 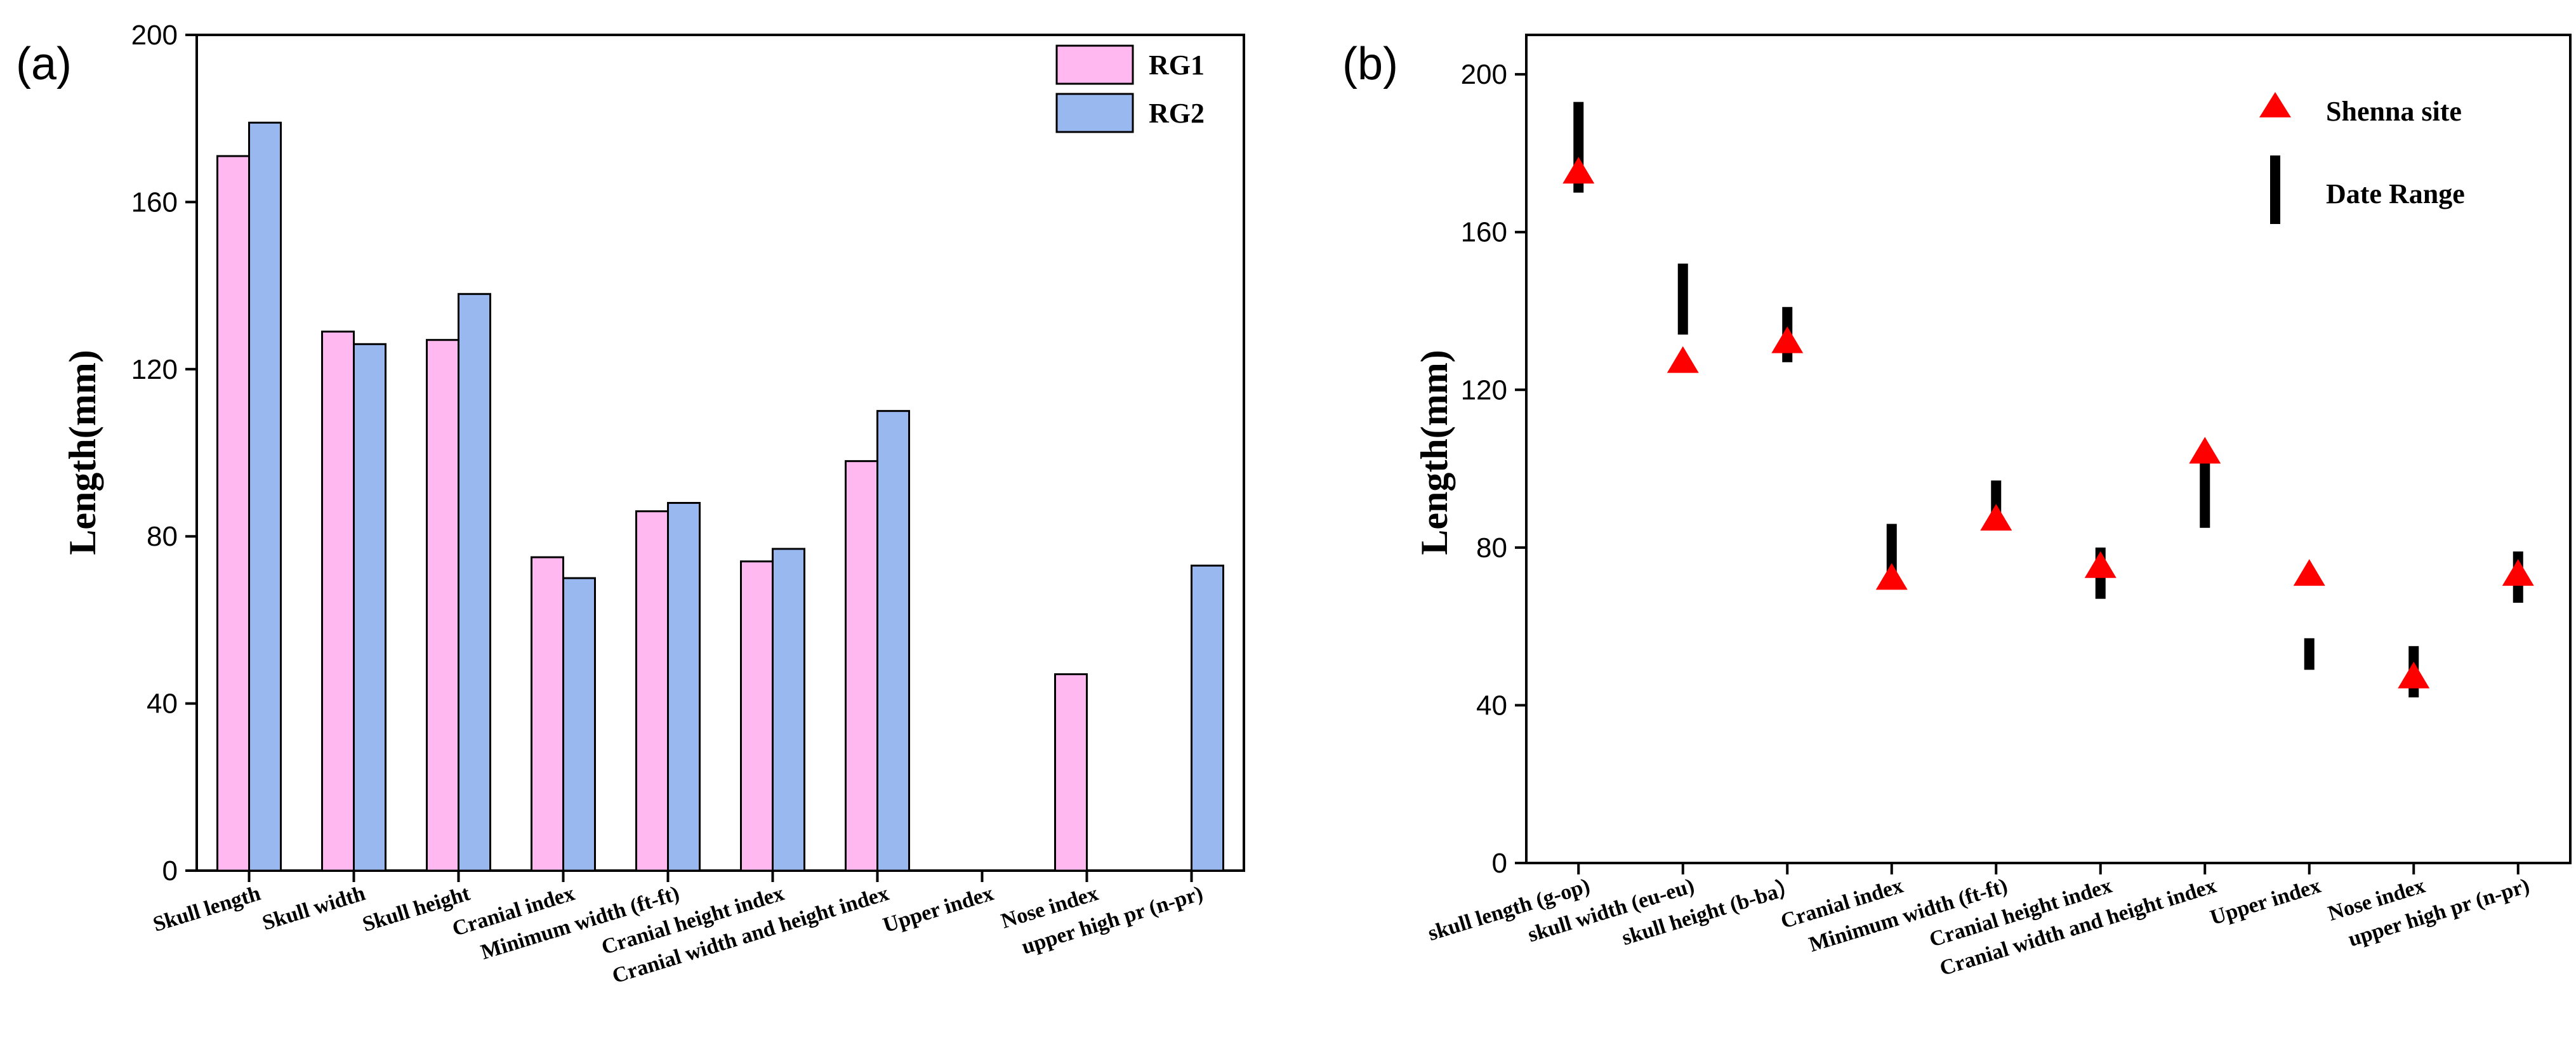 I want to click on panel-b-label: (b), so click(x=1370, y=64).